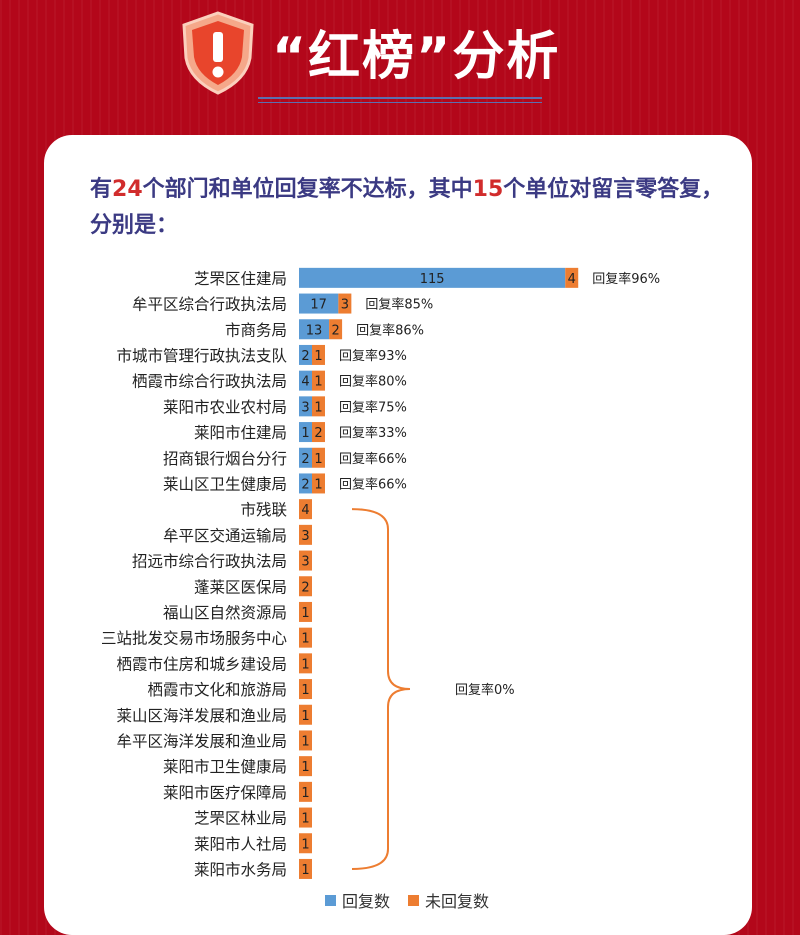 The width and height of the screenshot is (800, 935). I want to click on bar-label-replied: 13, so click(314, 330).